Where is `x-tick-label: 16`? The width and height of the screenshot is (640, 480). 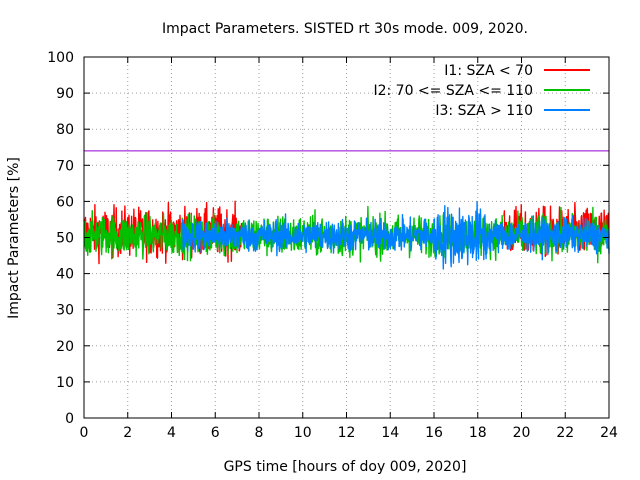
x-tick-label: 16 is located at coordinates (434, 433).